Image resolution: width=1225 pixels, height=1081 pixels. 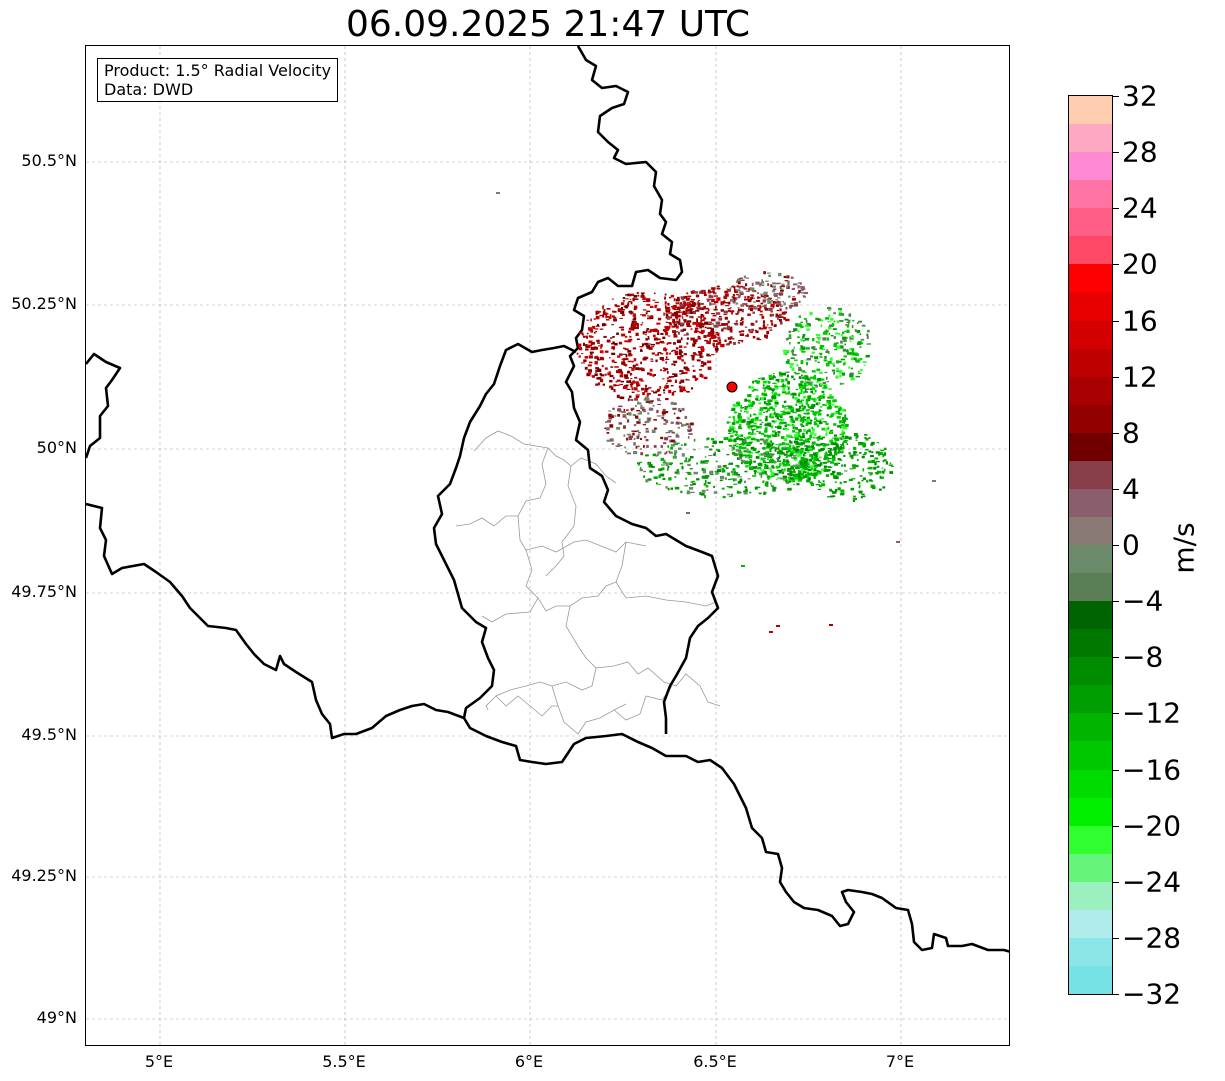 I want to click on lat-tick-label: 49.75°N, so click(x=44, y=591).